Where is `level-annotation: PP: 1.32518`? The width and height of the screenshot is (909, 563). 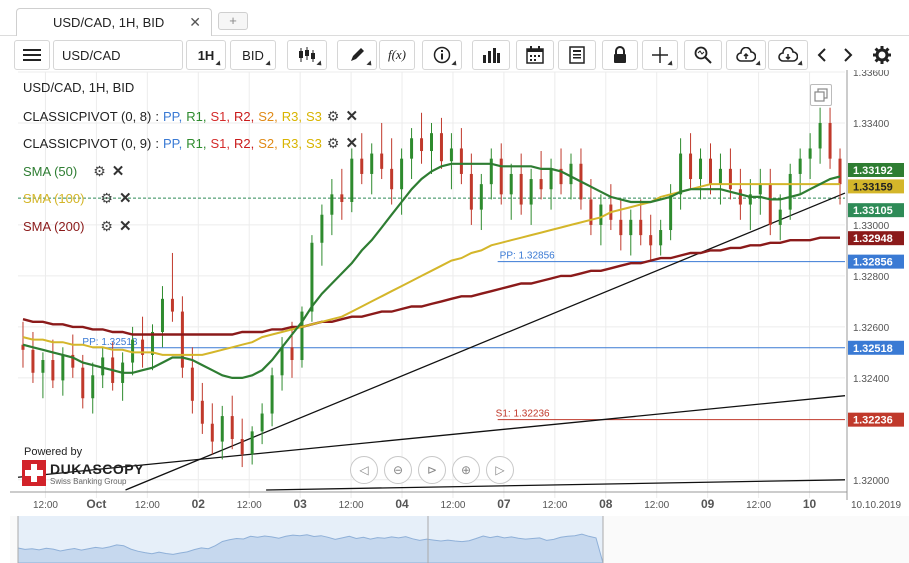
level-annotation: PP: 1.32518 is located at coordinates (109, 342).